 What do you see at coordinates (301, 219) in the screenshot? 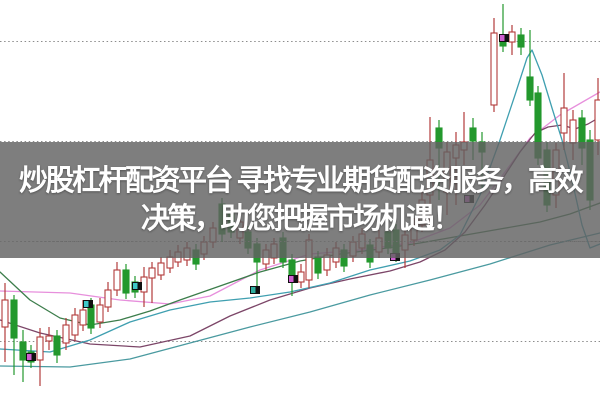
I see `promo-text-line-2: 决策，助您把握市场机遇！` at bounding box center [301, 219].